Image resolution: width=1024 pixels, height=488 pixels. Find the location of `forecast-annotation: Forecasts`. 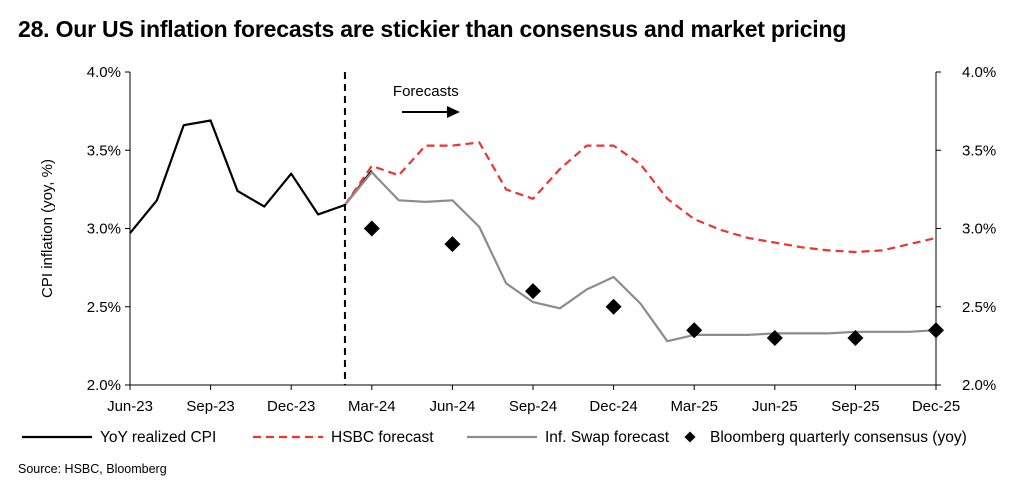

forecast-annotation: Forecasts is located at coordinates (426, 91).